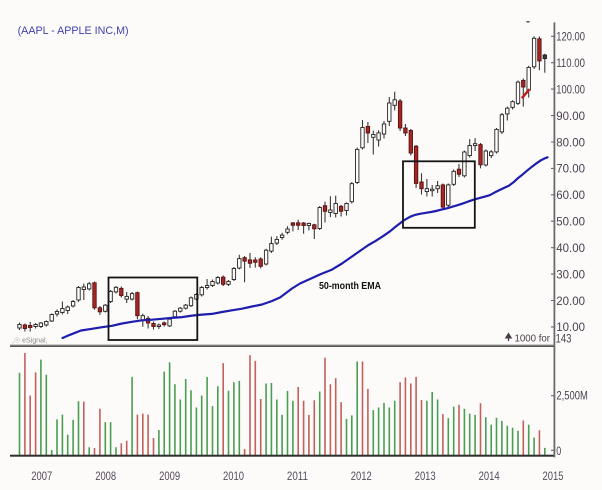 The image size is (602, 490). I want to click on svg-text: 2007, so click(41, 477).